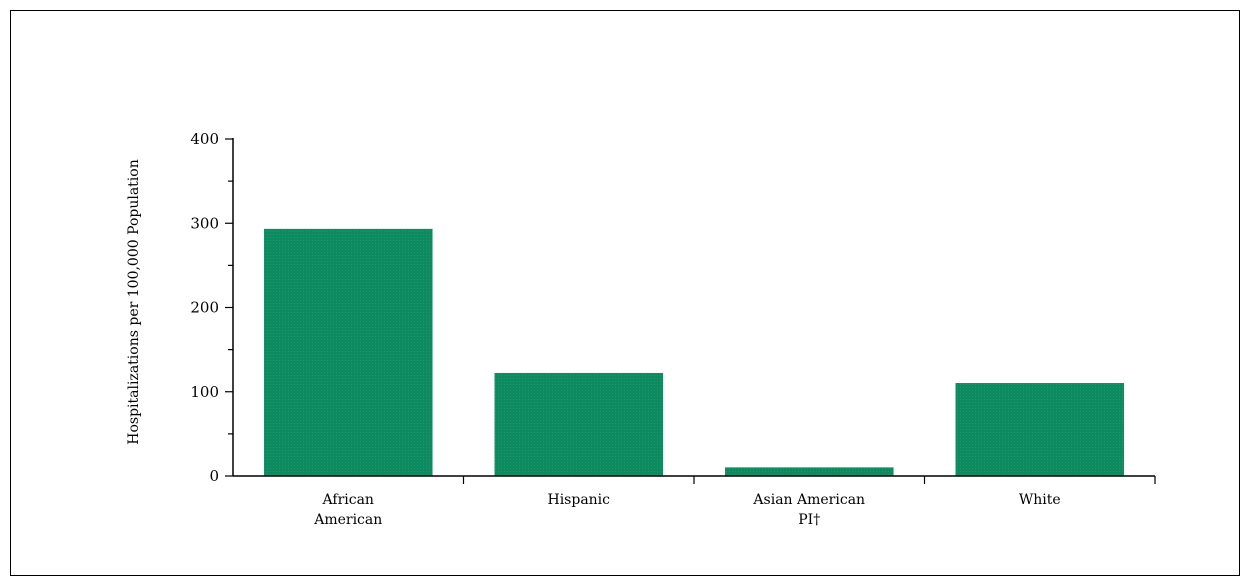 Image resolution: width=1252 pixels, height=588 pixels. What do you see at coordinates (204, 223) in the screenshot?
I see `y-tick-label: 300` at bounding box center [204, 223].